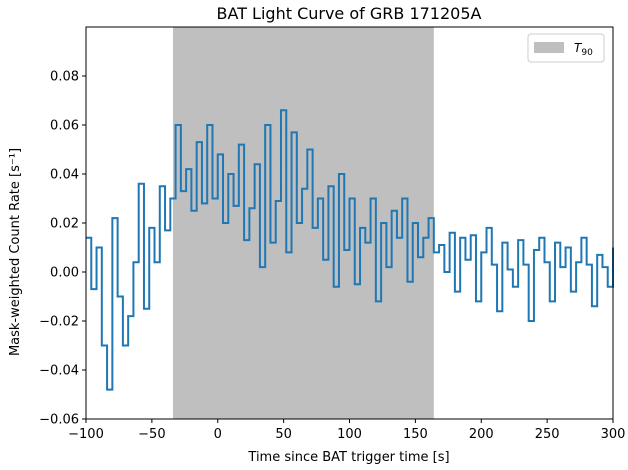 This screenshot has width=628, height=470. I want to click on chart-title: BAT Light Curve of GRB 171205A, so click(349, 13).